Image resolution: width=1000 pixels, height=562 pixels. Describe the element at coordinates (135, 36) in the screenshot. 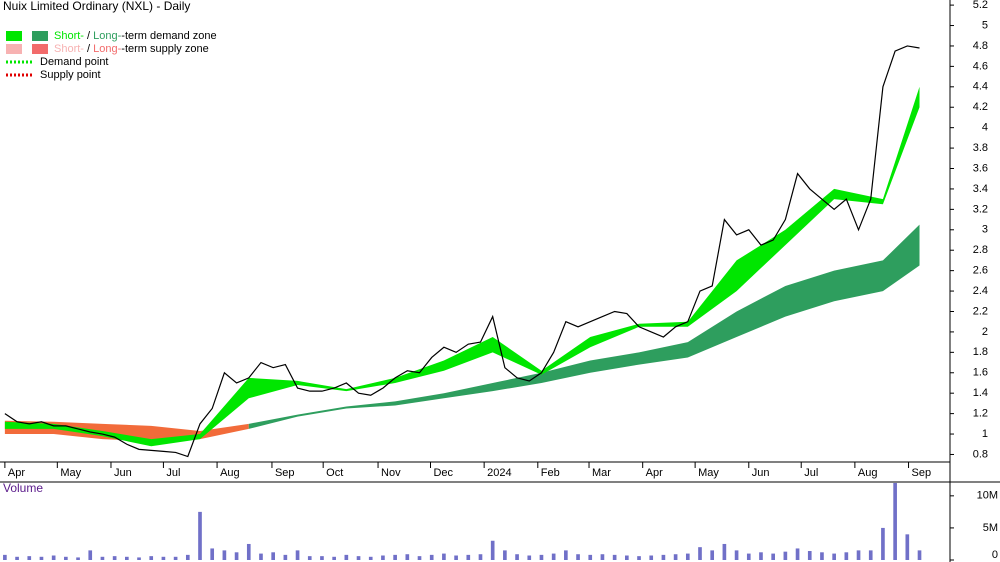

I see `legend-label: Short- / Long--term demand zone` at that location.